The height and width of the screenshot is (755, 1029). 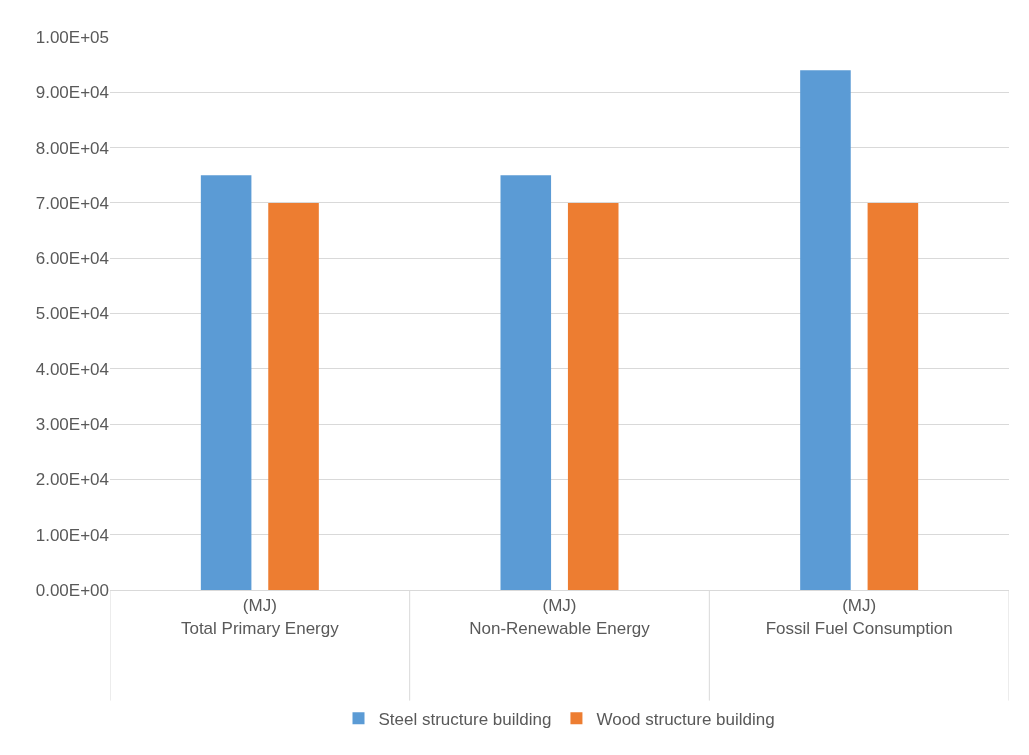 I want to click on y-tick-label: 5.00E+04, so click(x=72, y=314).